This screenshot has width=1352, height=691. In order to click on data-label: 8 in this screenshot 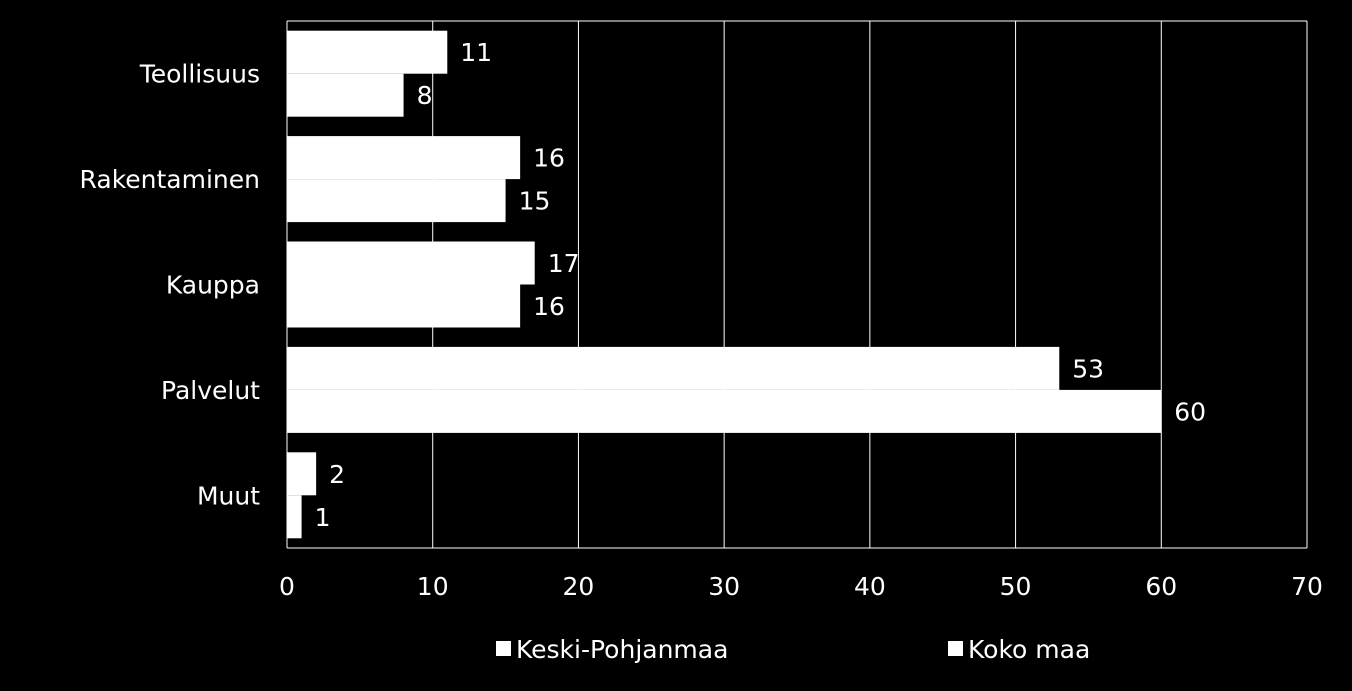, I will do `click(425, 95)`.